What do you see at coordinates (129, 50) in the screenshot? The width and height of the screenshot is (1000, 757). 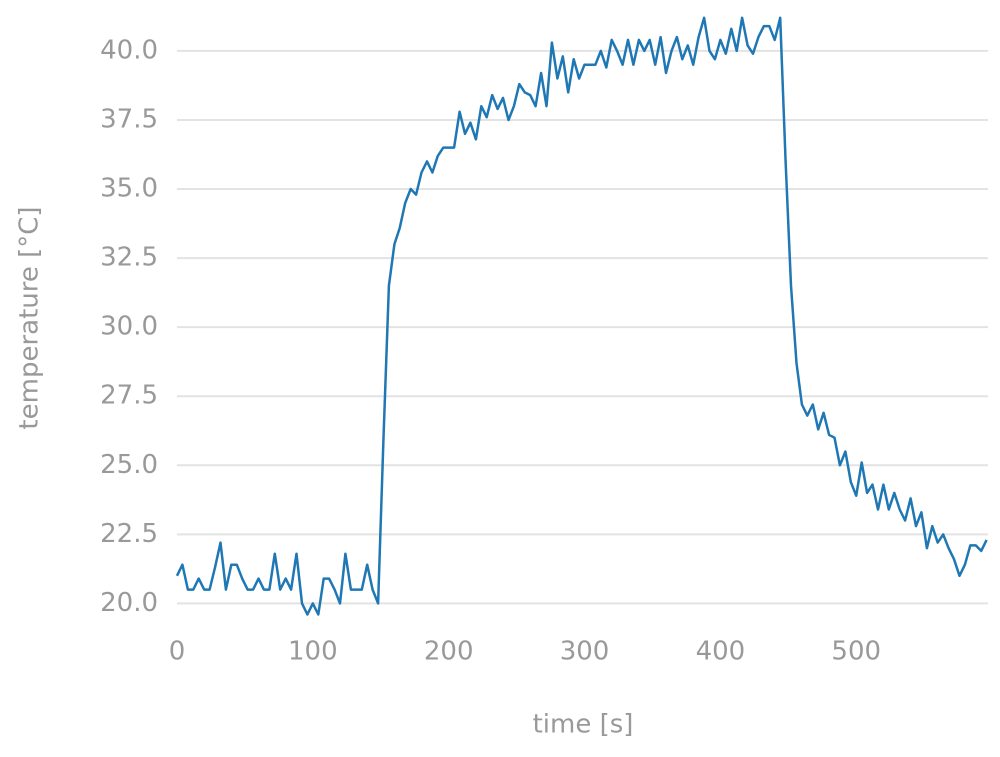 I see `y-tick-label: 40.0` at bounding box center [129, 50].